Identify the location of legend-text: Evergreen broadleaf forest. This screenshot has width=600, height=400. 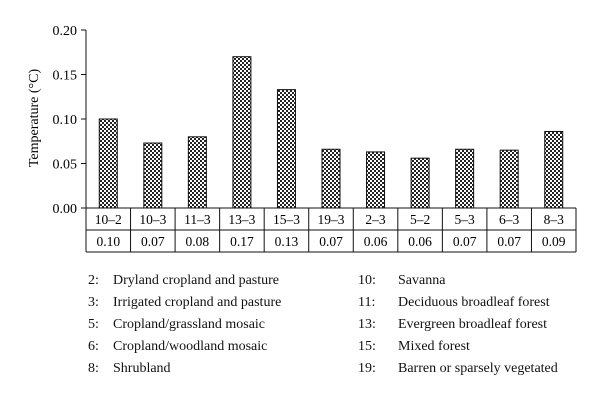
(472, 324).